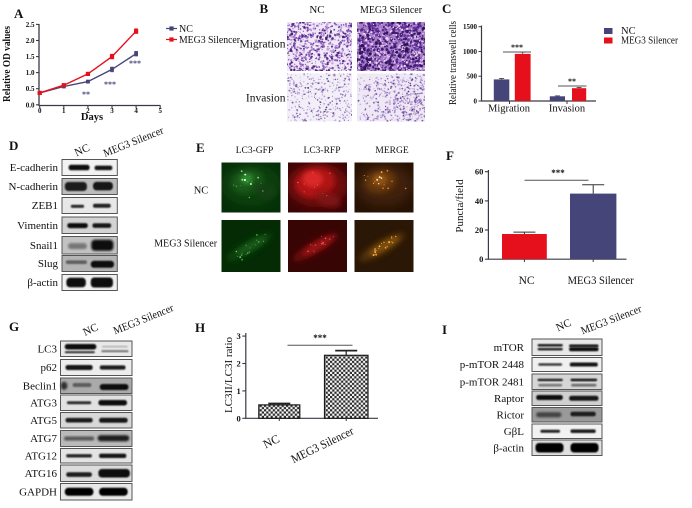  Describe the element at coordinates (492, 365) in the screenshot. I see `svg-text: p-mTOR 2448` at that location.